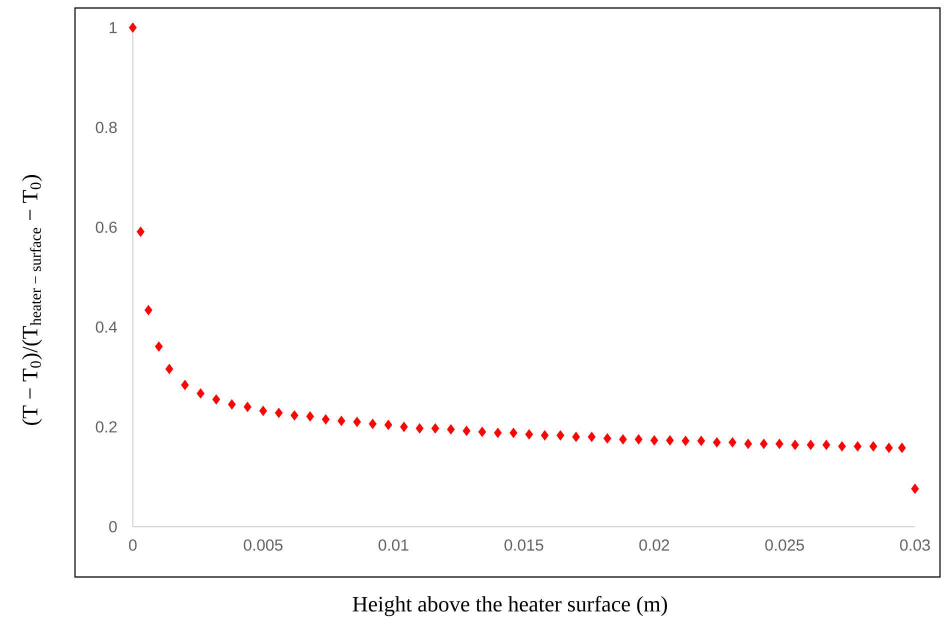 Image resolution: width=944 pixels, height=629 pixels. What do you see at coordinates (106, 128) in the screenshot?
I see `y-tick-label: 0.8` at bounding box center [106, 128].